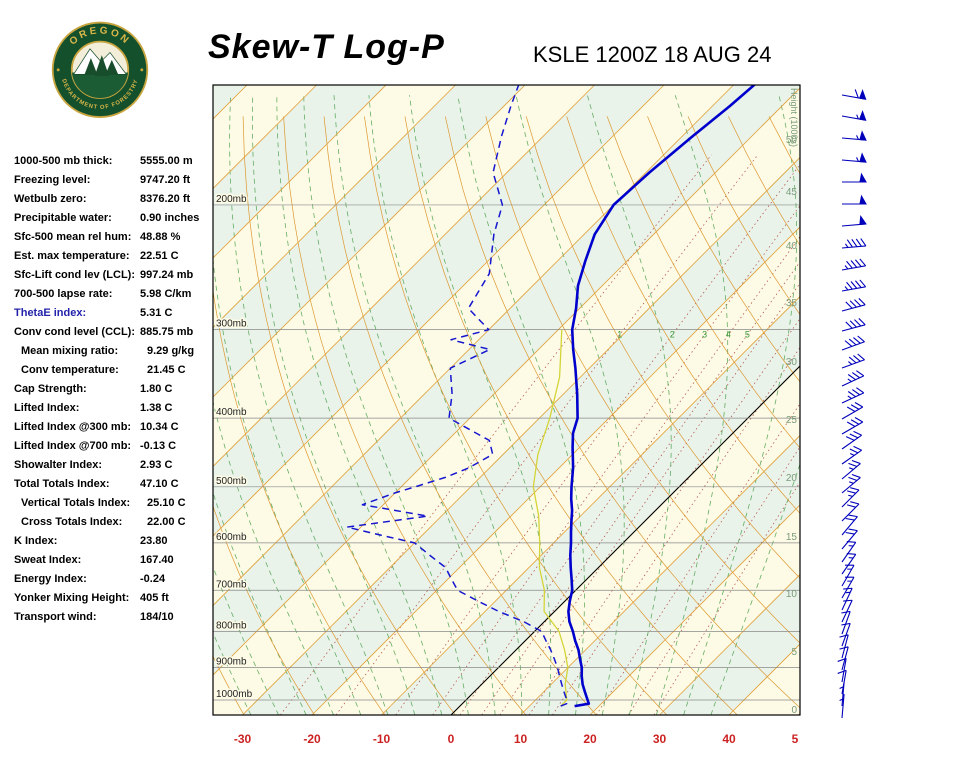  Describe the element at coordinates (166, 370) in the screenshot. I see `stat-value: 21.45 C` at that location.